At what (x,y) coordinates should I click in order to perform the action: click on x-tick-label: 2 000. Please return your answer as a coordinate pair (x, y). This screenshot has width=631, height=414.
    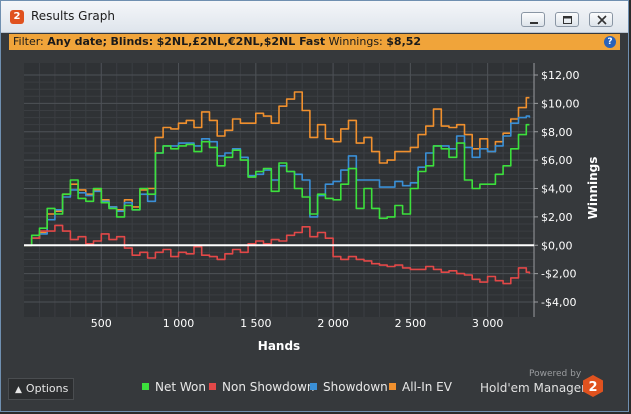
    Looking at the image, I should click on (333, 323).